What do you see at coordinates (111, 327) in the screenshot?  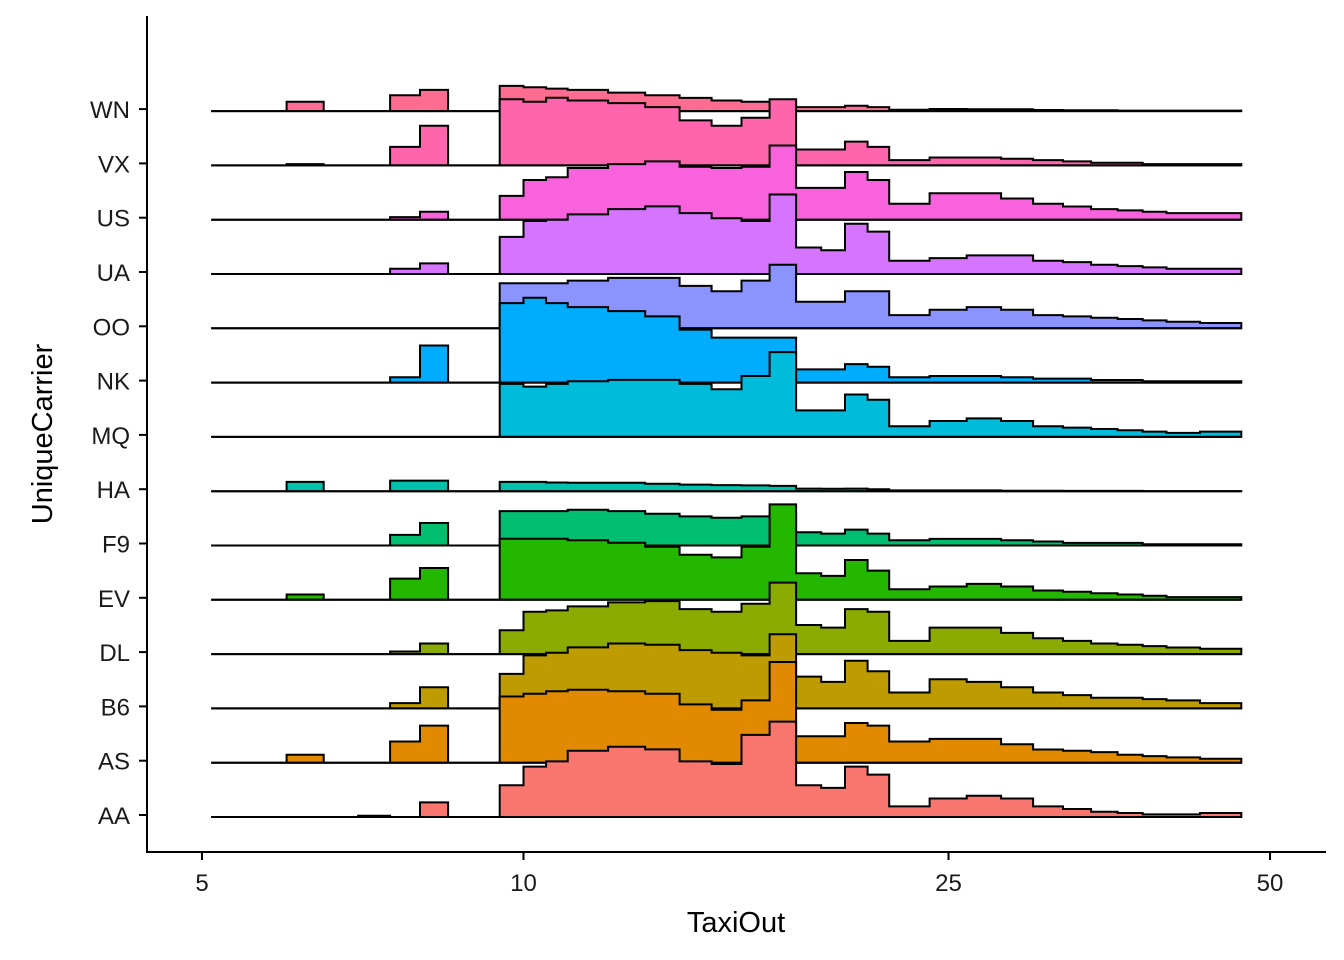 I see `y-tick-label-oo: OO` at bounding box center [111, 327].